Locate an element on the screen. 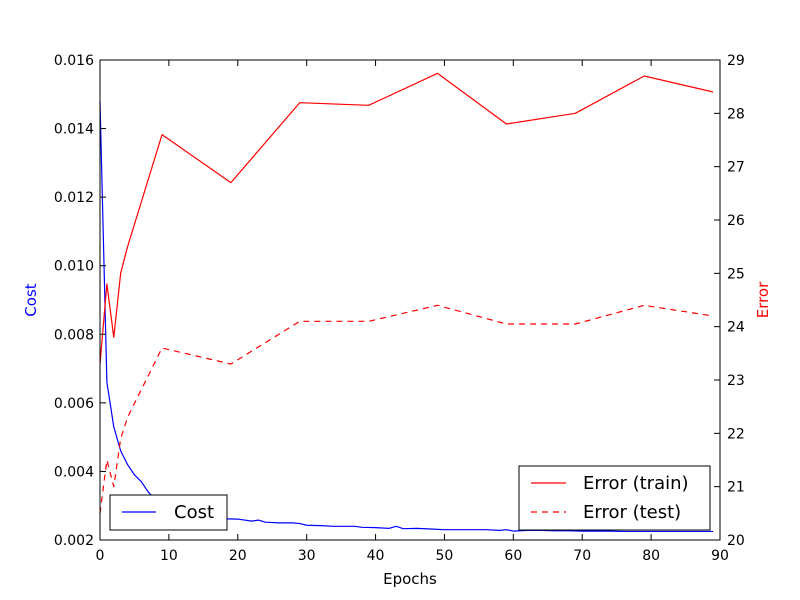 The width and height of the screenshot is (800, 600). x-tick-label: 80 is located at coordinates (651, 556).